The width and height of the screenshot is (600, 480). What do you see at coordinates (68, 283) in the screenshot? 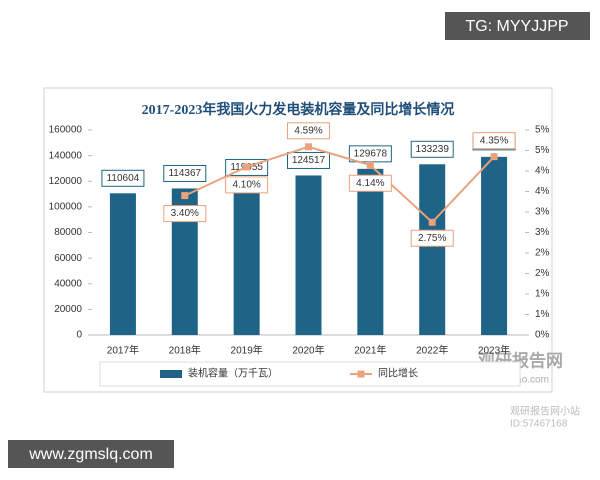
I see `y-tick-label: 40000` at bounding box center [68, 283].